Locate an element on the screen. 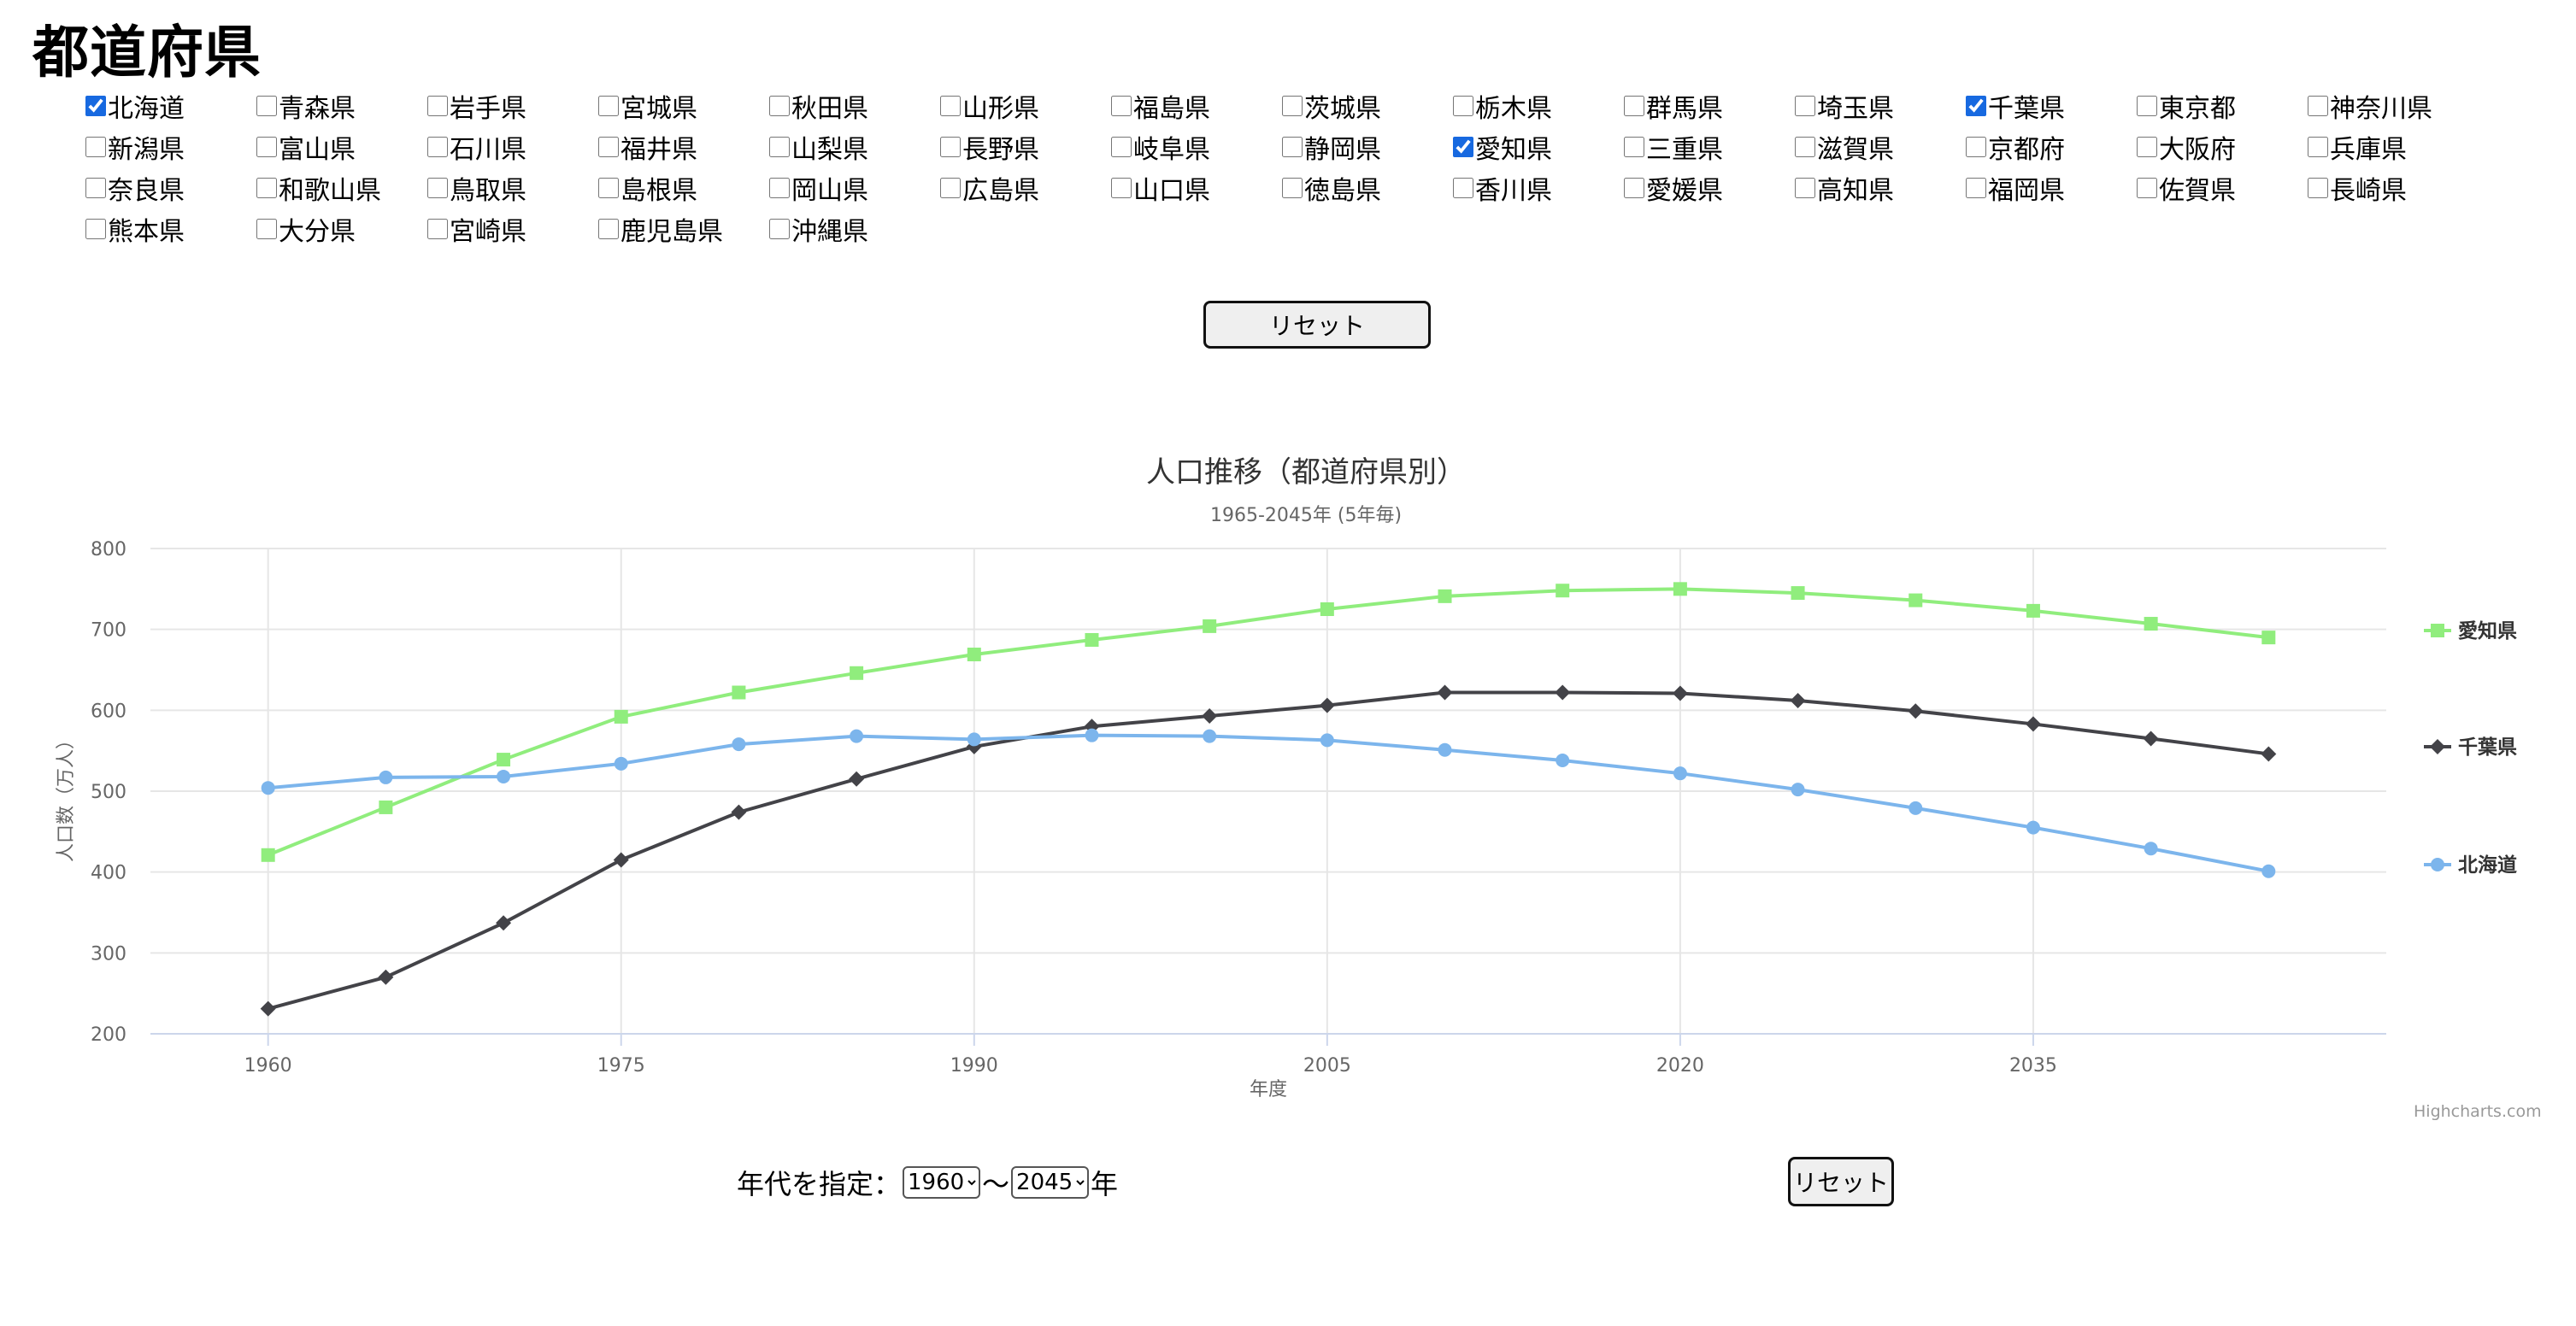 The height and width of the screenshot is (1326, 2576). prefecture-checkbox-item: 北海道 is located at coordinates (167, 105).